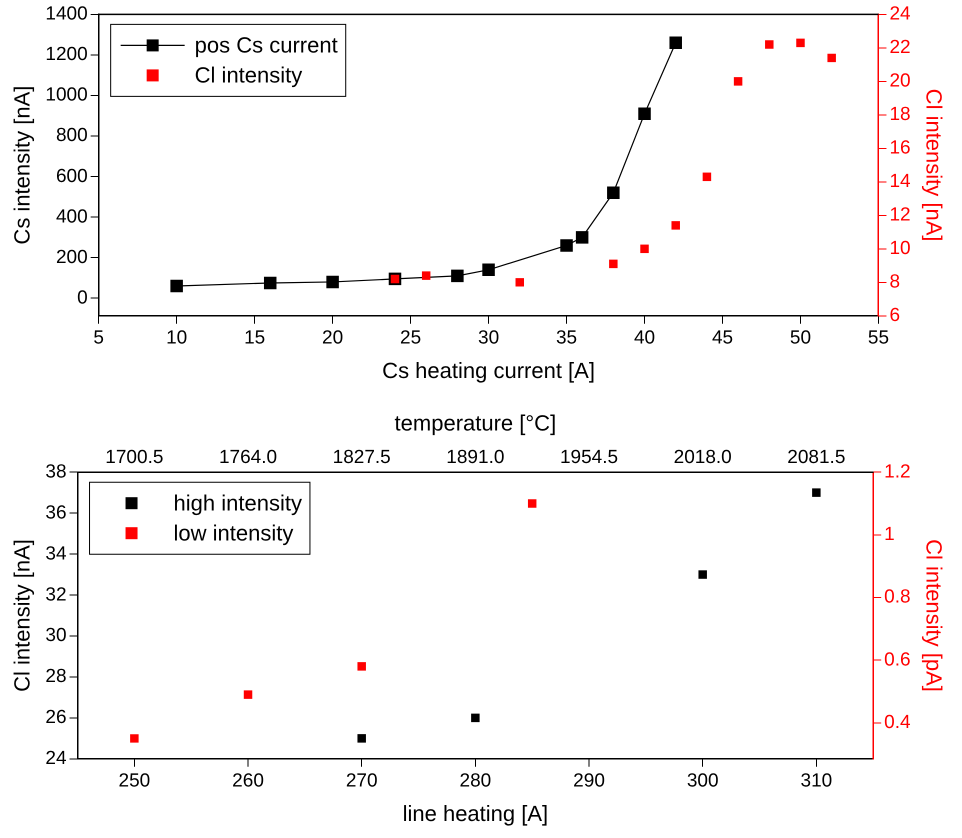 The height and width of the screenshot is (838, 962). Describe the element at coordinates (411, 337) in the screenshot. I see `x-tick-label: 25` at that location.